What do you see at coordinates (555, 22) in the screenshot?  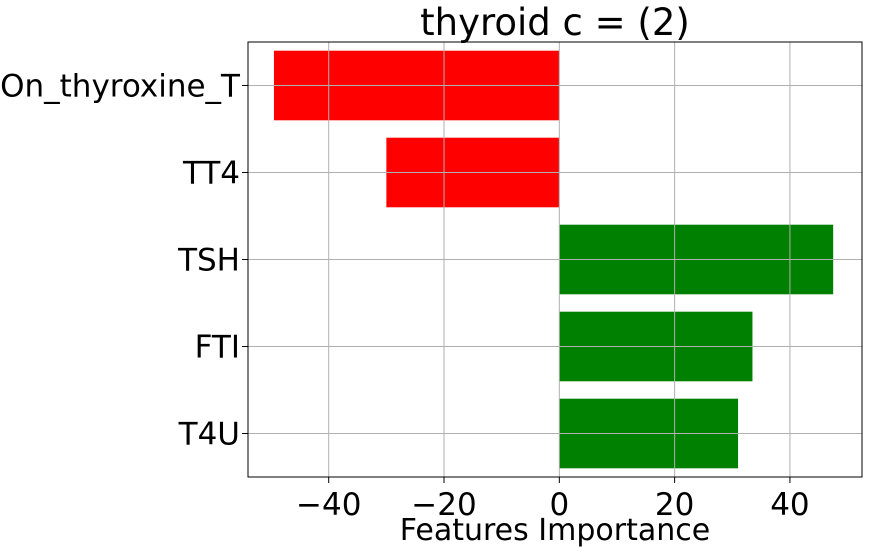 I see `chart-title: thyroid c = (2)` at bounding box center [555, 22].